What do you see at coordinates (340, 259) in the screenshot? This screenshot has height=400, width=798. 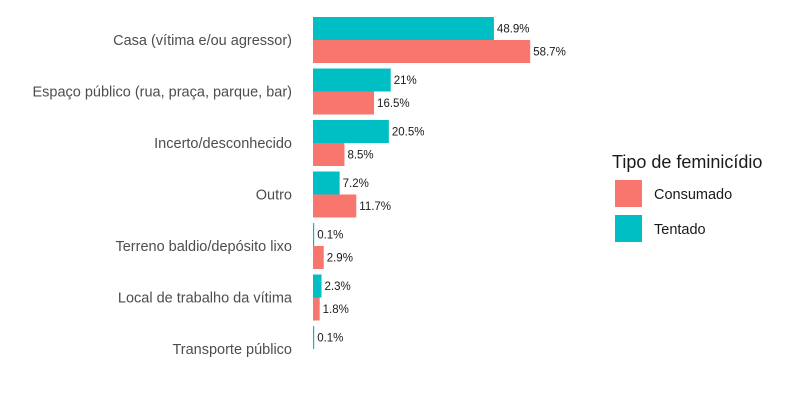 I see `data-label-consumado-terreno-baldio-deposito-lixo: 2.9%` at bounding box center [340, 259].